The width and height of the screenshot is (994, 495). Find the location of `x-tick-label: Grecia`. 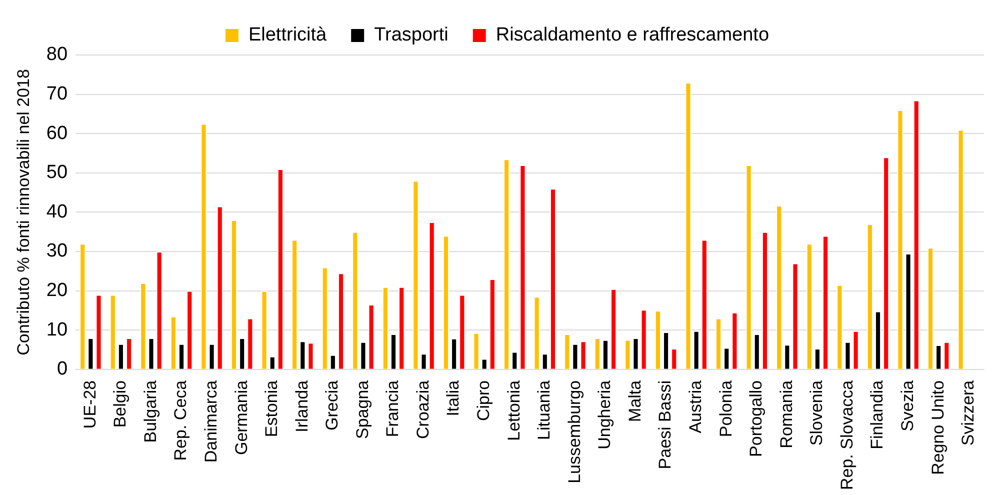

x-tick-label: Grecia is located at coordinates (332, 405).